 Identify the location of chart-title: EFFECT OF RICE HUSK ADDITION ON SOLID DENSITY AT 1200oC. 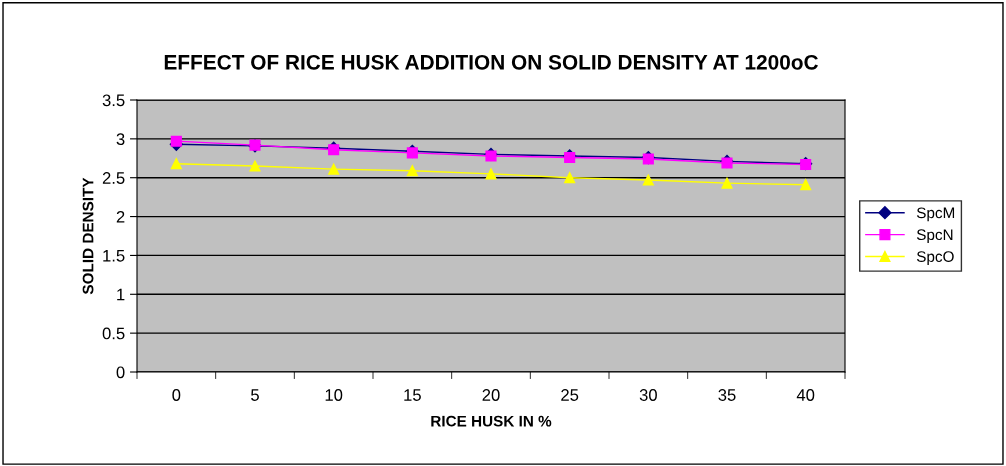
(491, 62).